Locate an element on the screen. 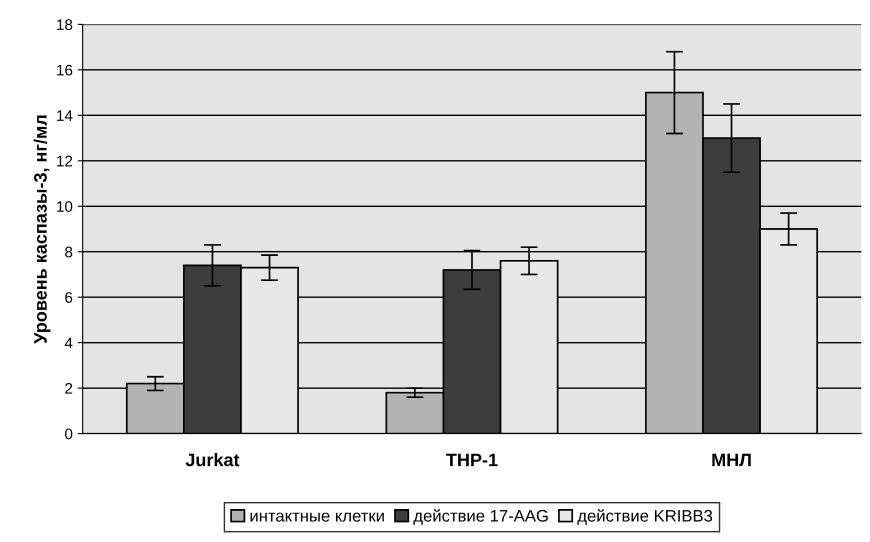 This screenshot has width=870, height=542. y-tick-label: 4 is located at coordinates (68, 343).